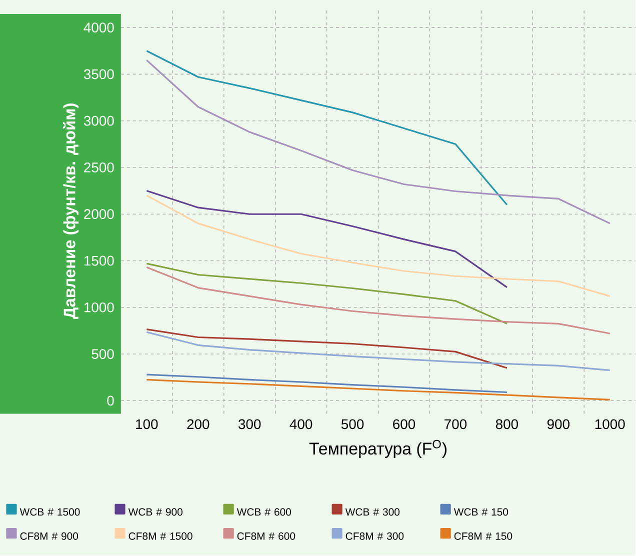  I want to click on y-tick-label: 3000, so click(99, 121).